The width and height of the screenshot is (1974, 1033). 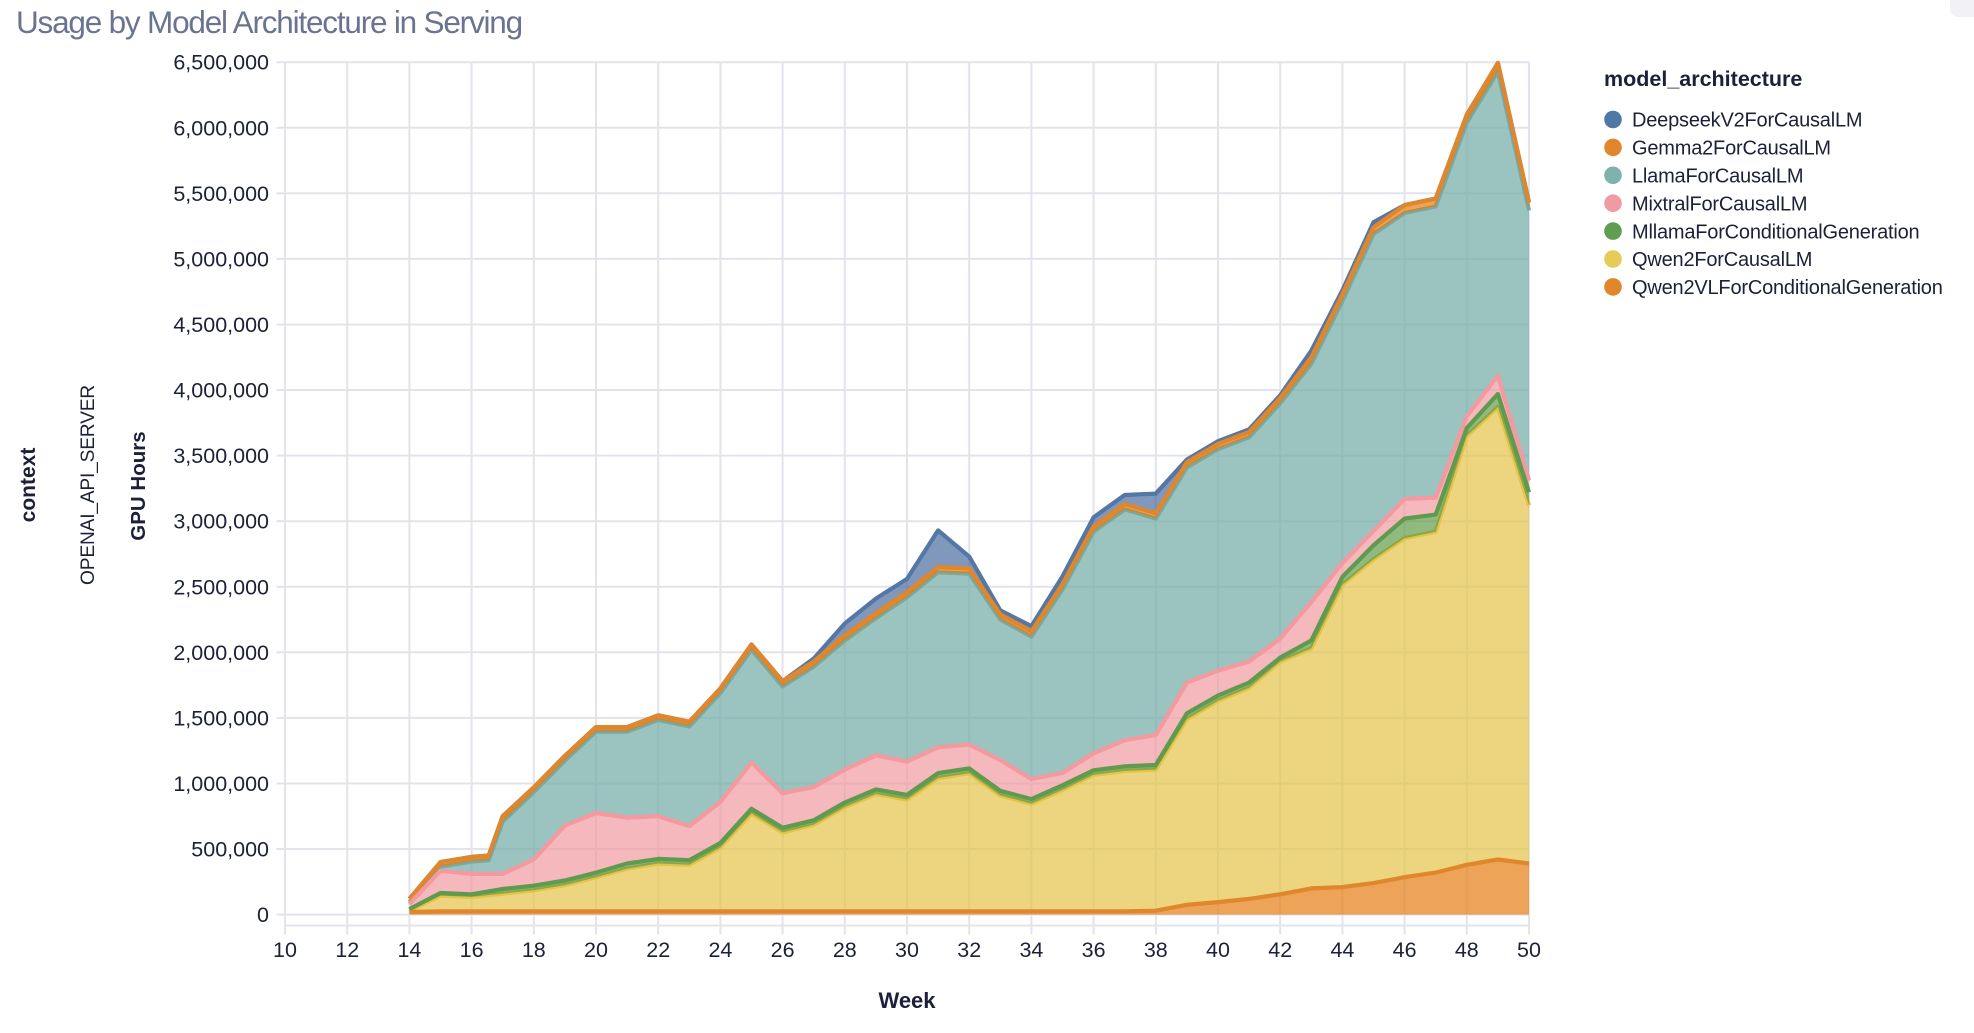 I want to click on svg-text:Usage by Model Architecture in: Usage by Model Architecture in Serving, so click(x=269, y=22).